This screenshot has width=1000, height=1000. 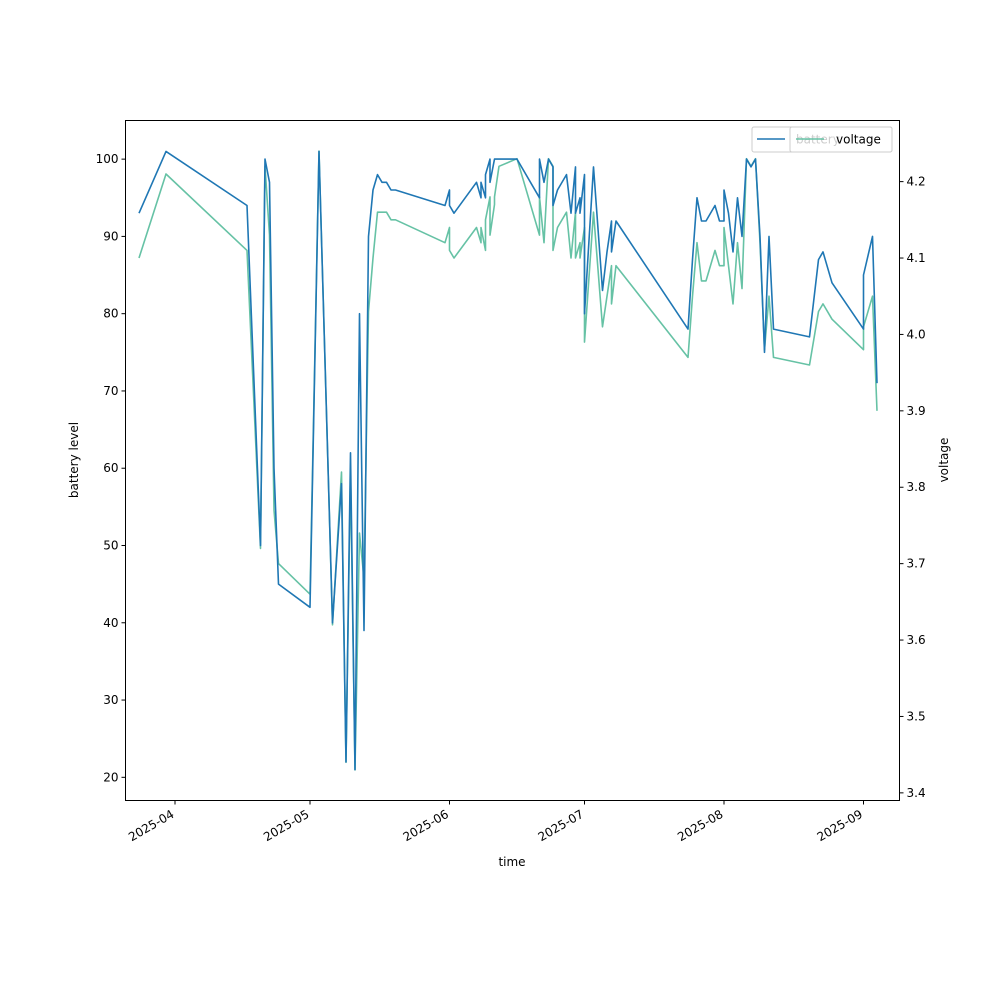 What do you see at coordinates (151, 825) in the screenshot?
I see `x-tick-label: 2025-04` at bounding box center [151, 825].